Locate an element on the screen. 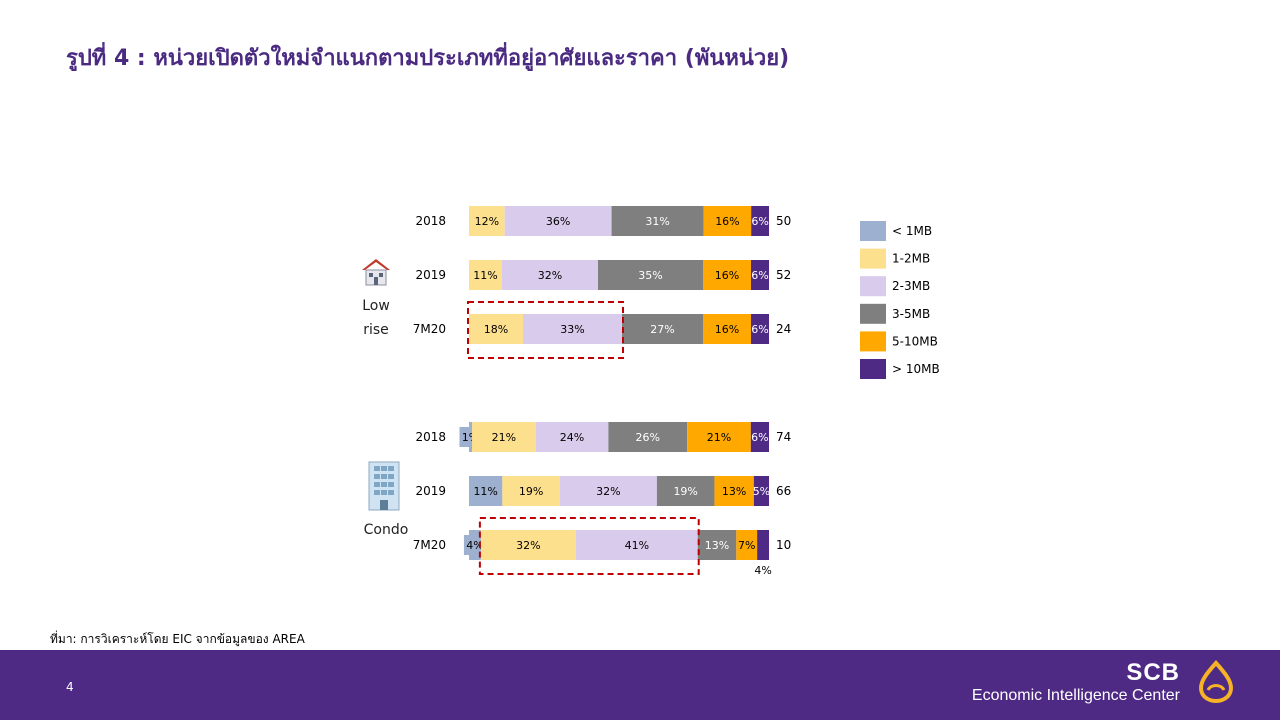 The height and width of the screenshot is (720, 1280). group-label-line: Low is located at coordinates (376, 306).